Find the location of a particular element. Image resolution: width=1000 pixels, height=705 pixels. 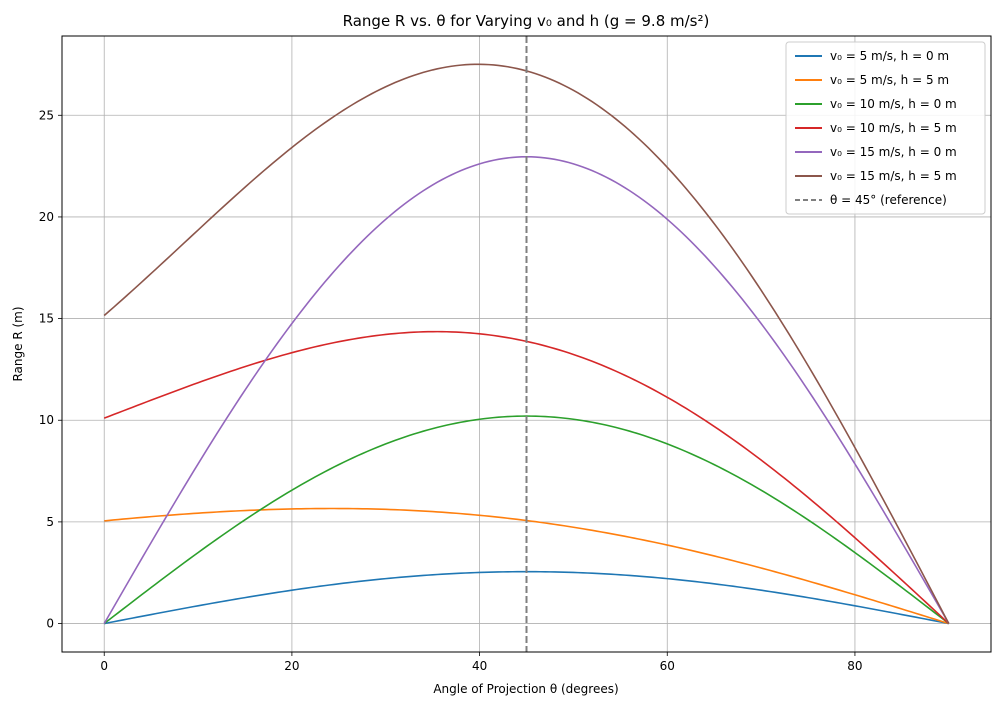

legend-label: v₀ = 15 m/s, h = 5 m is located at coordinates (893, 176).